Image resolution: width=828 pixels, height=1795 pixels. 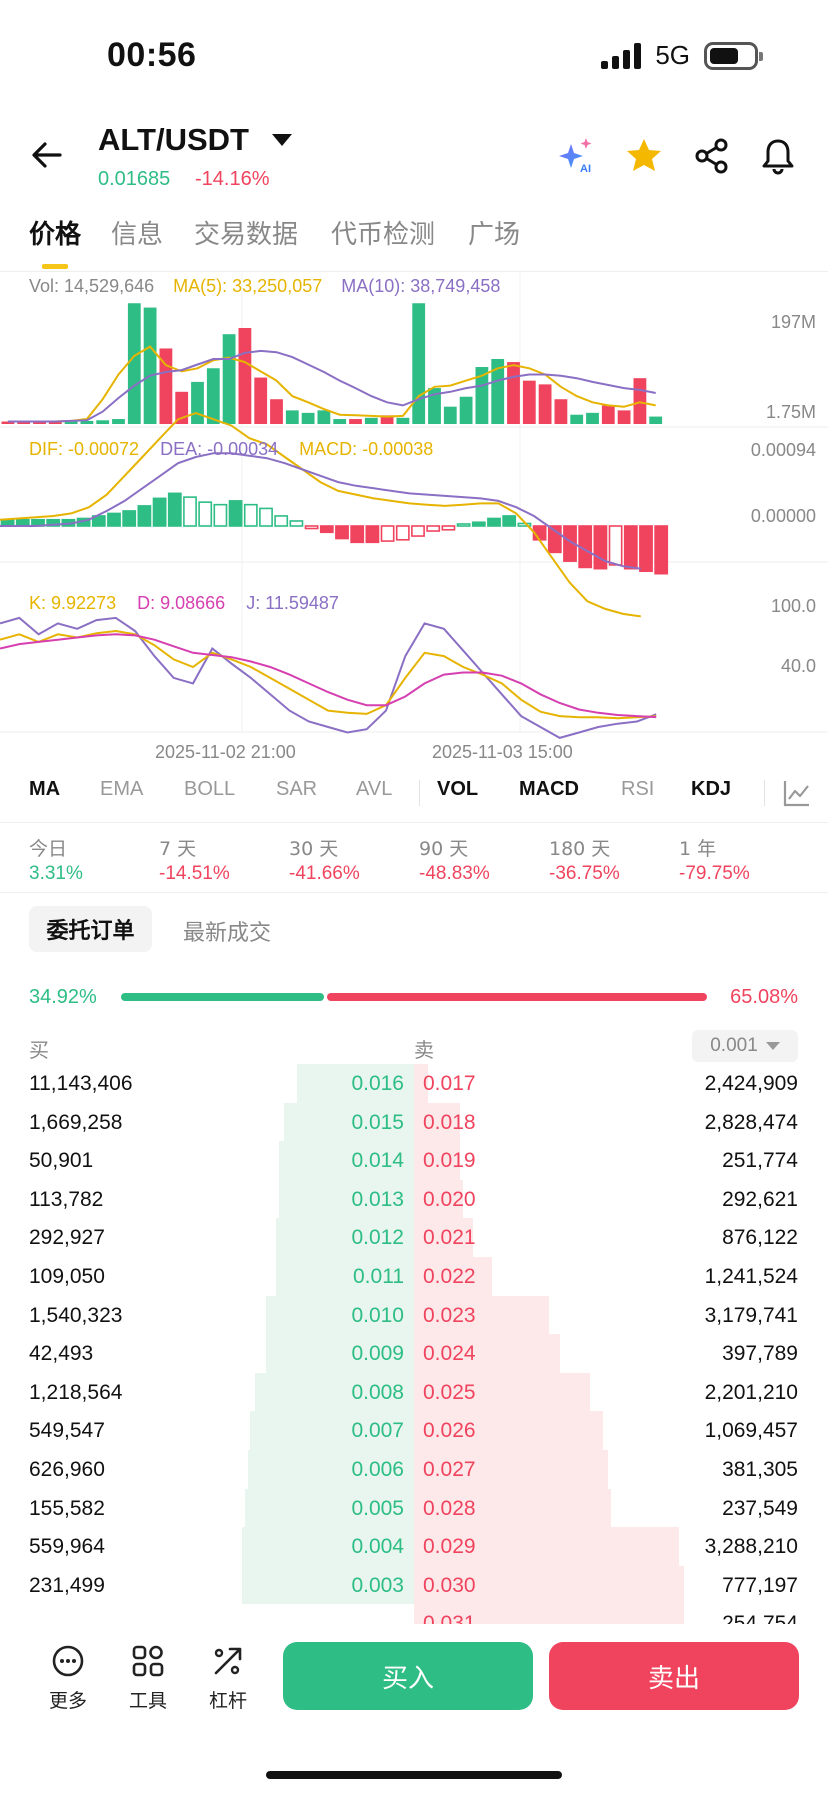 What do you see at coordinates (760, 1161) in the screenshot?
I see `ask-quantity: 251,774` at bounding box center [760, 1161].